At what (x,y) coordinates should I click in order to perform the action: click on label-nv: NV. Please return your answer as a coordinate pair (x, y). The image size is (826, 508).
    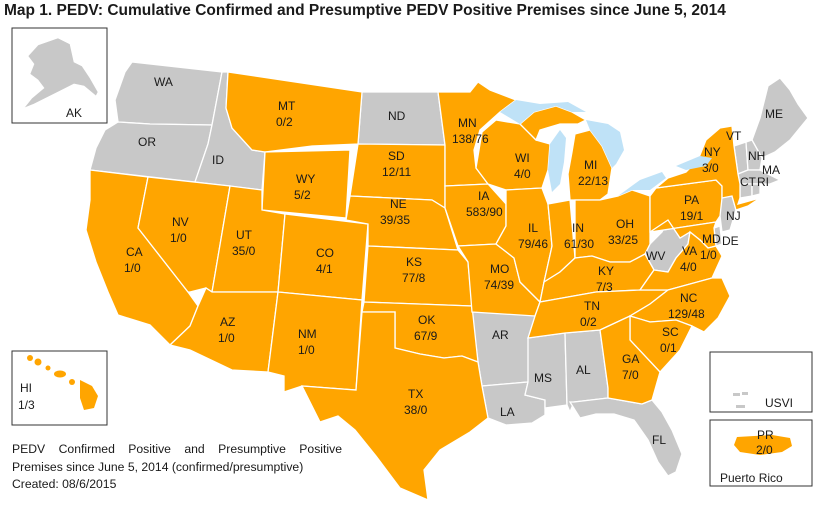
    Looking at the image, I should click on (180, 222).